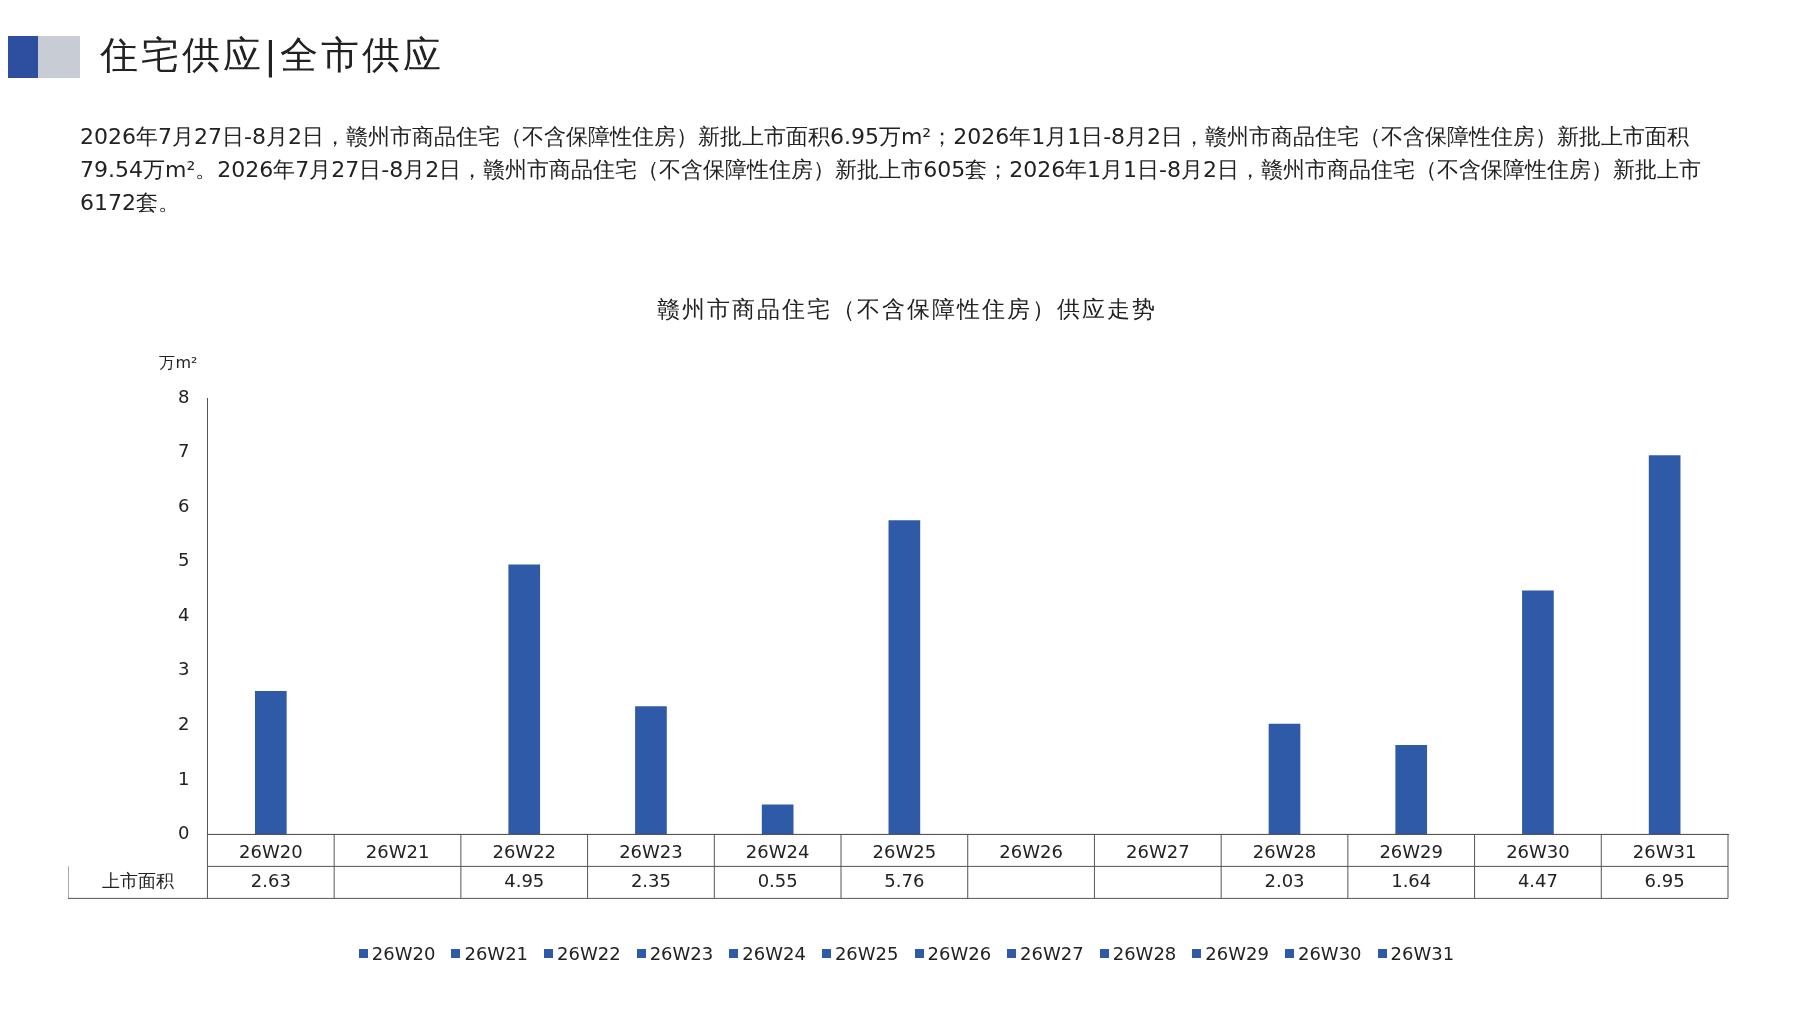 The image size is (1797, 1010). Describe the element at coordinates (1031, 851) in the screenshot. I see `x-tick-label: 26W26` at that location.